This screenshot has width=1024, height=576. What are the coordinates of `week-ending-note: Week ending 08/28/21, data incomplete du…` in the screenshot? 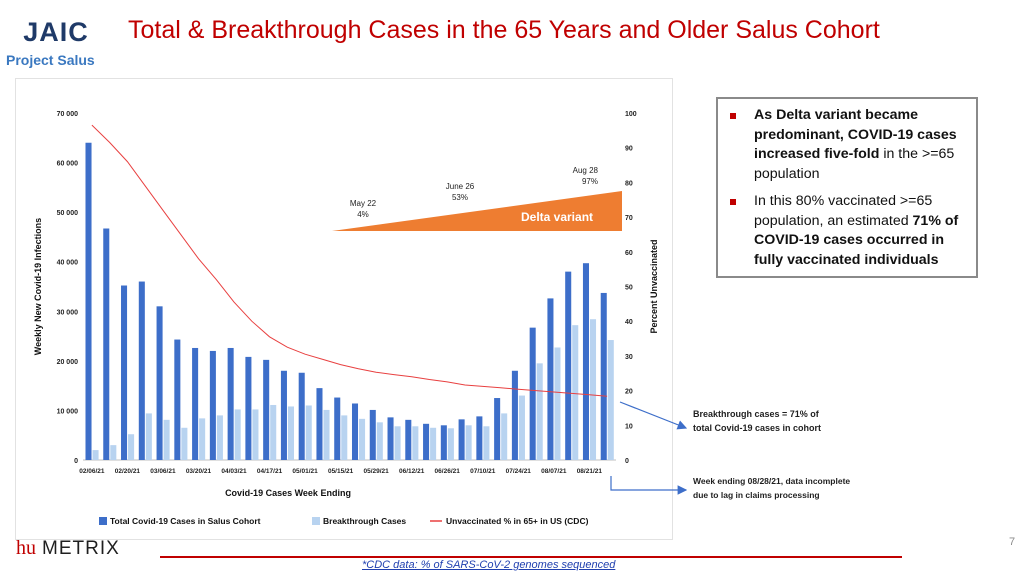 It's located at (772, 488).